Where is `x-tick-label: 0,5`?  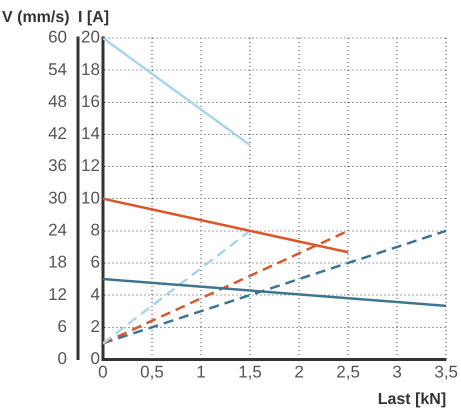 x-tick-label: 0,5 is located at coordinates (152, 372).